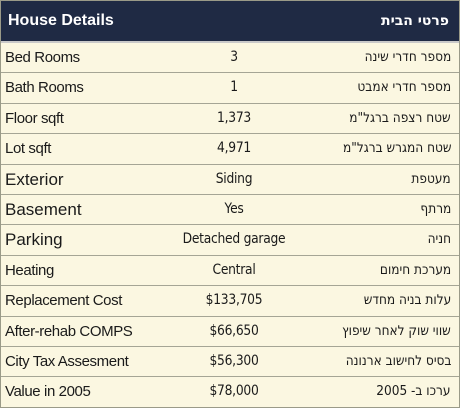 The width and height of the screenshot is (460, 408). What do you see at coordinates (404, 87) in the screenshot?
I see `row-hebrew-label: מספר חדרי אמבט` at bounding box center [404, 87].